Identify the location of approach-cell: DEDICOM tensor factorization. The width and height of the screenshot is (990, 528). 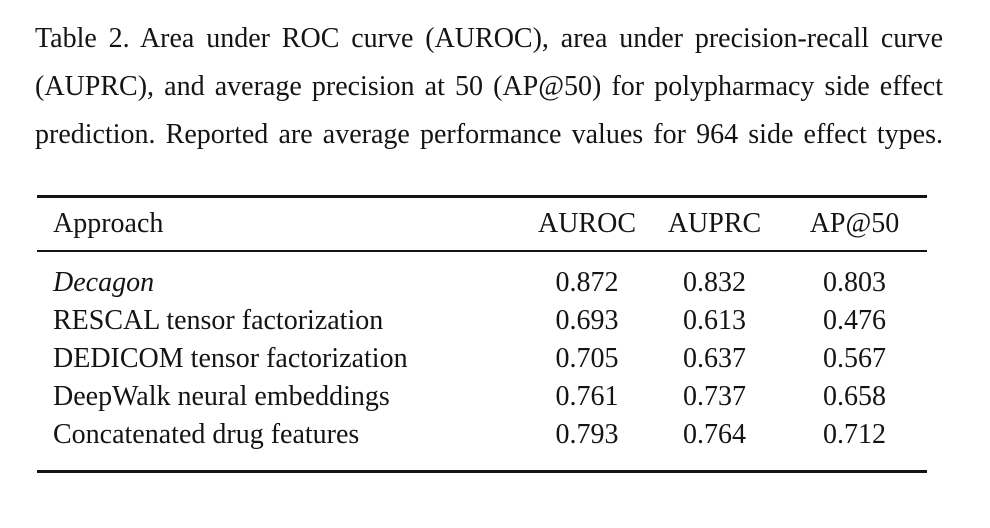
(230, 358).